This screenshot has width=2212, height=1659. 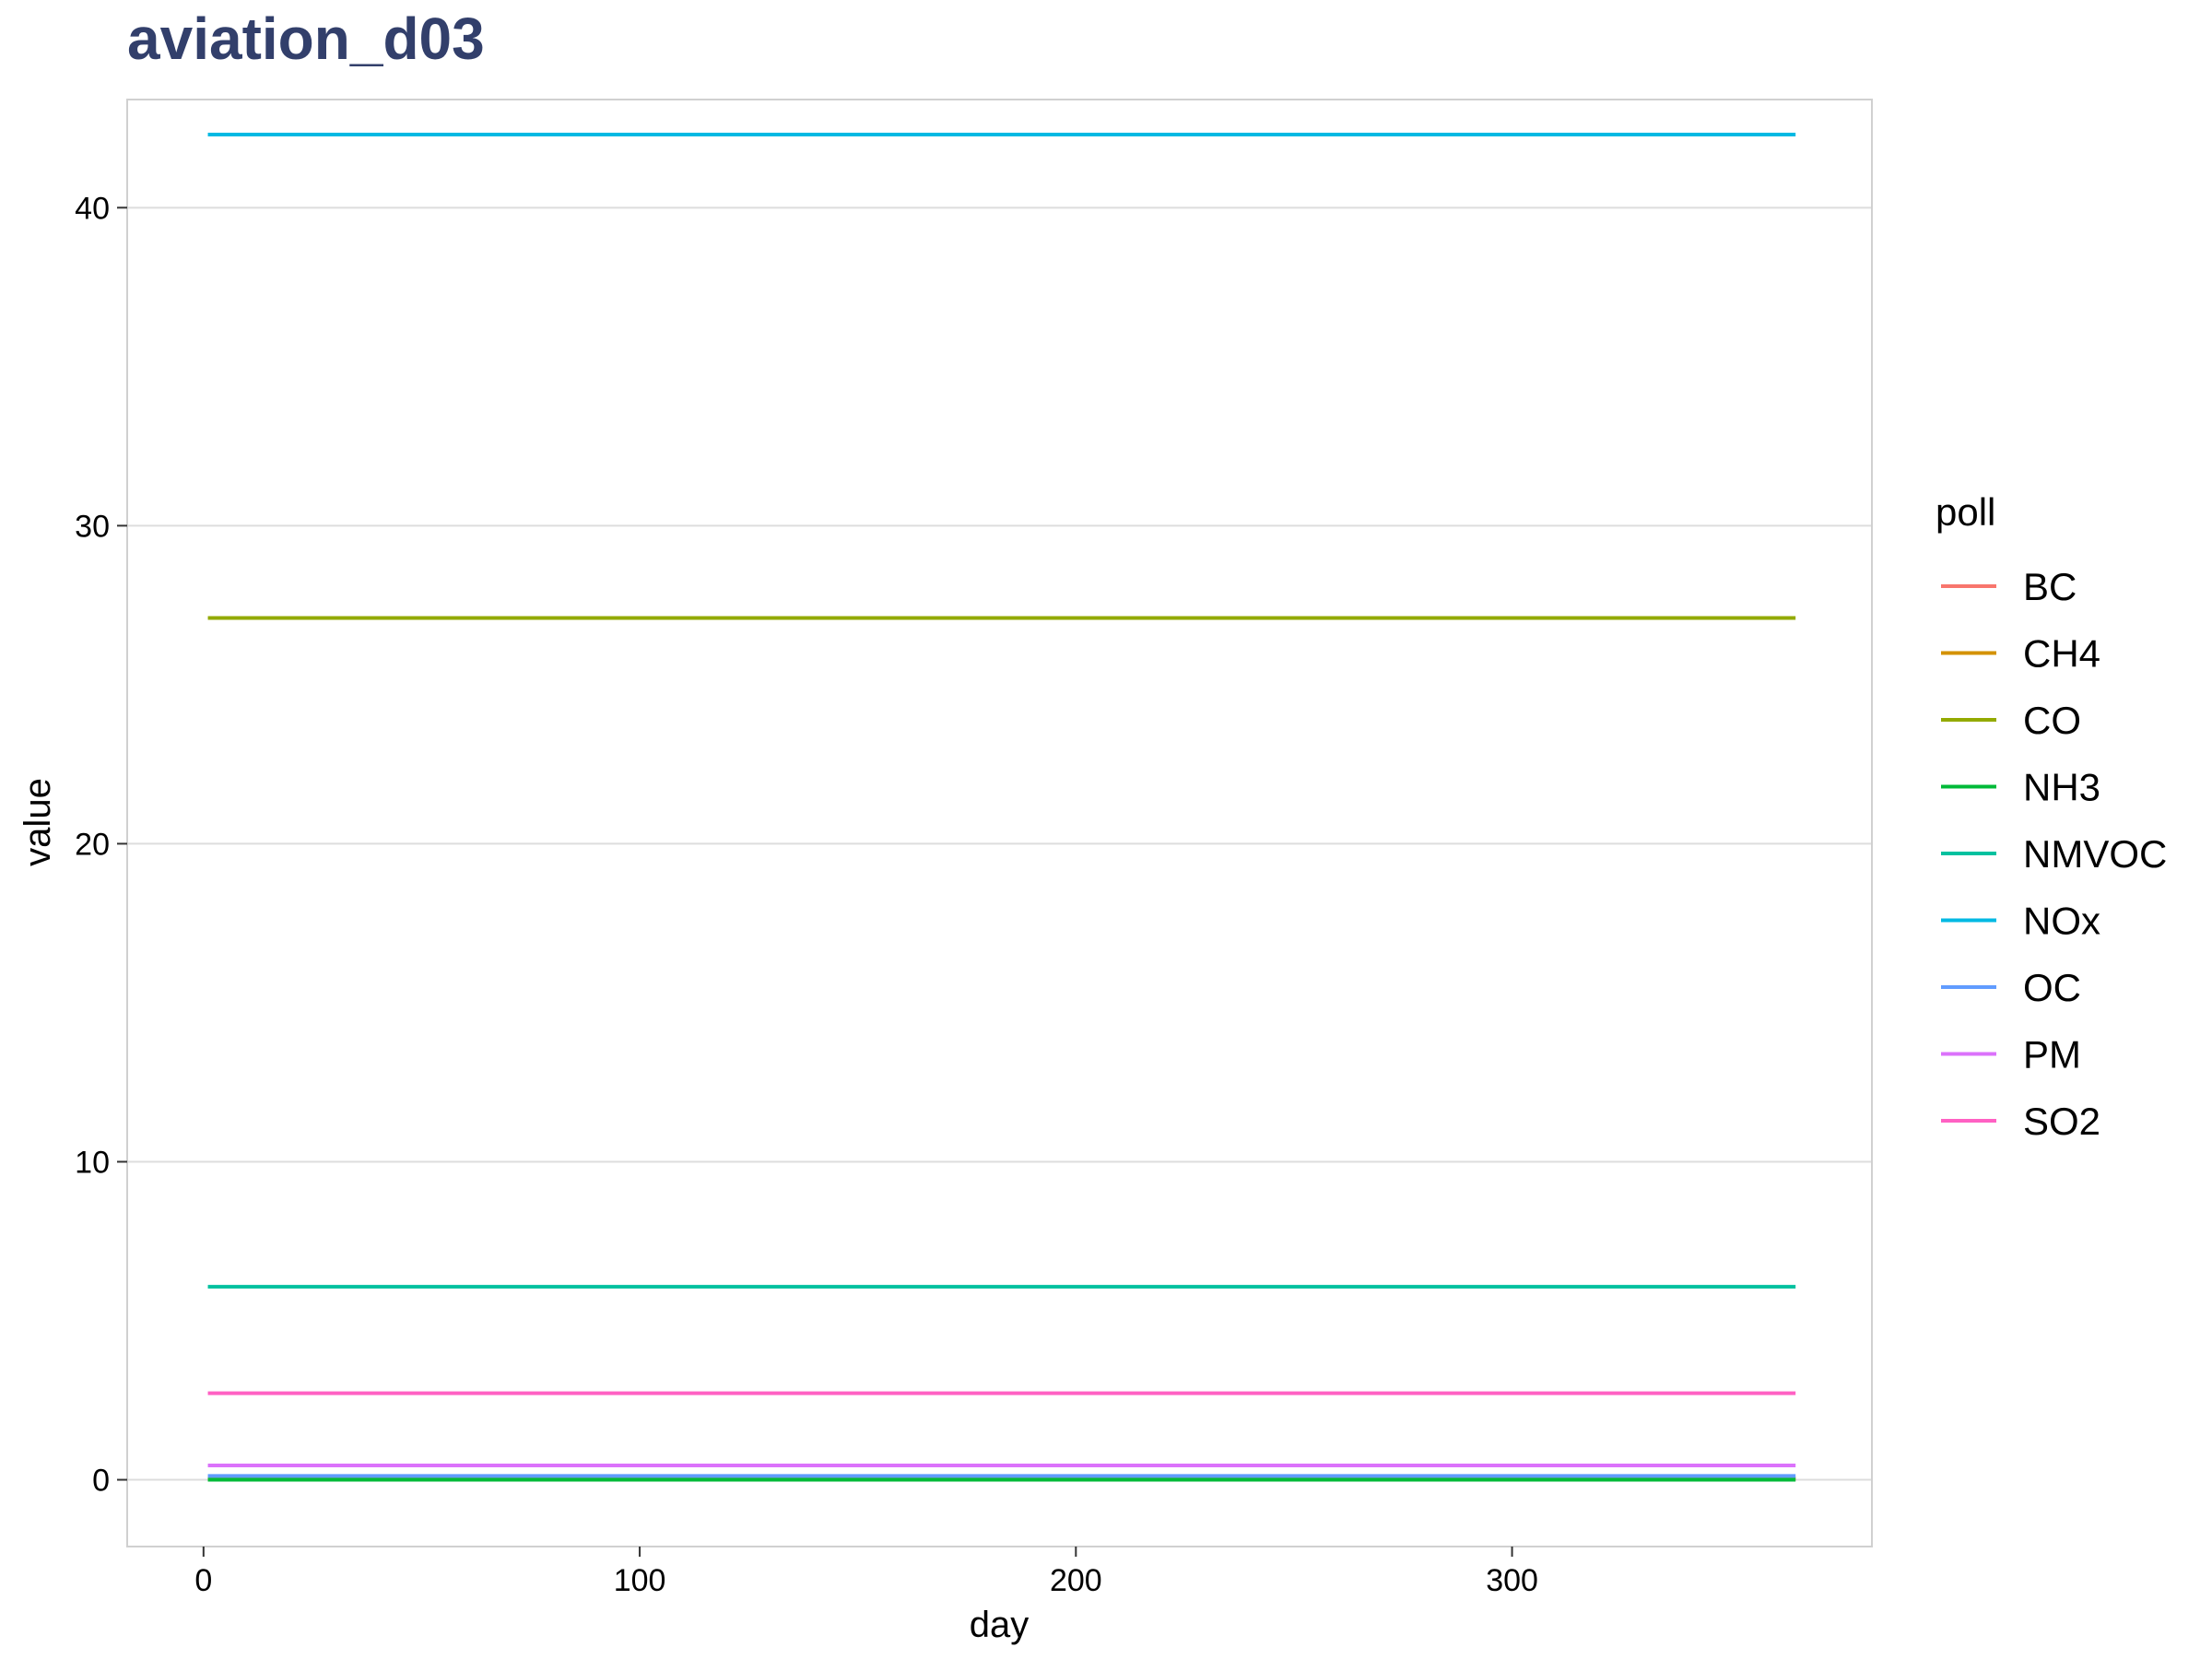 What do you see at coordinates (2020, 787) in the screenshot?
I see `legend-item-nh3: NH3` at bounding box center [2020, 787].